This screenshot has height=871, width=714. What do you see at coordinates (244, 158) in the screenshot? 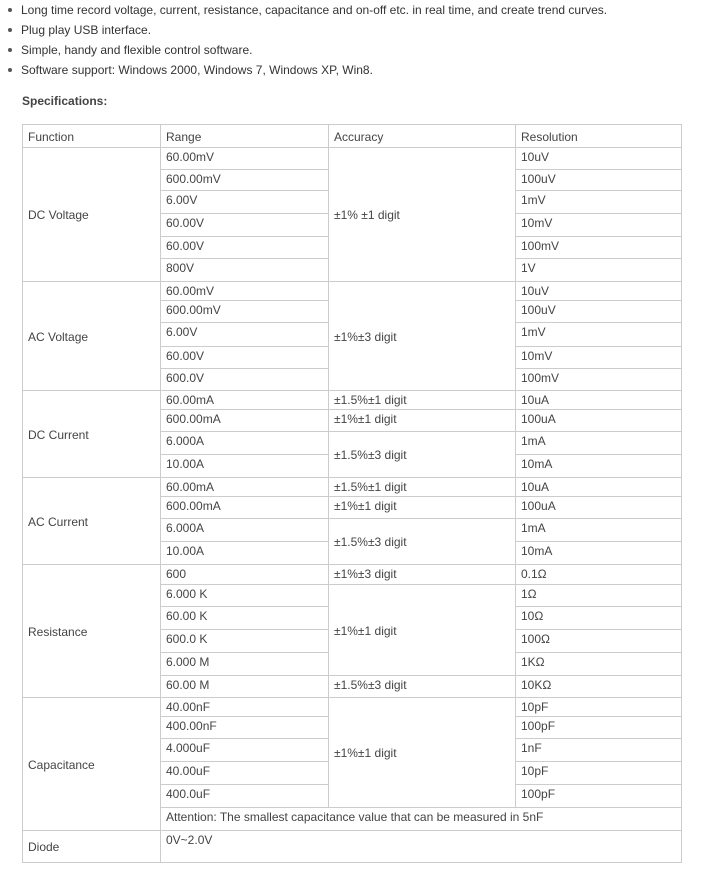
I see `range-cell: 60.00mV` at bounding box center [244, 158].